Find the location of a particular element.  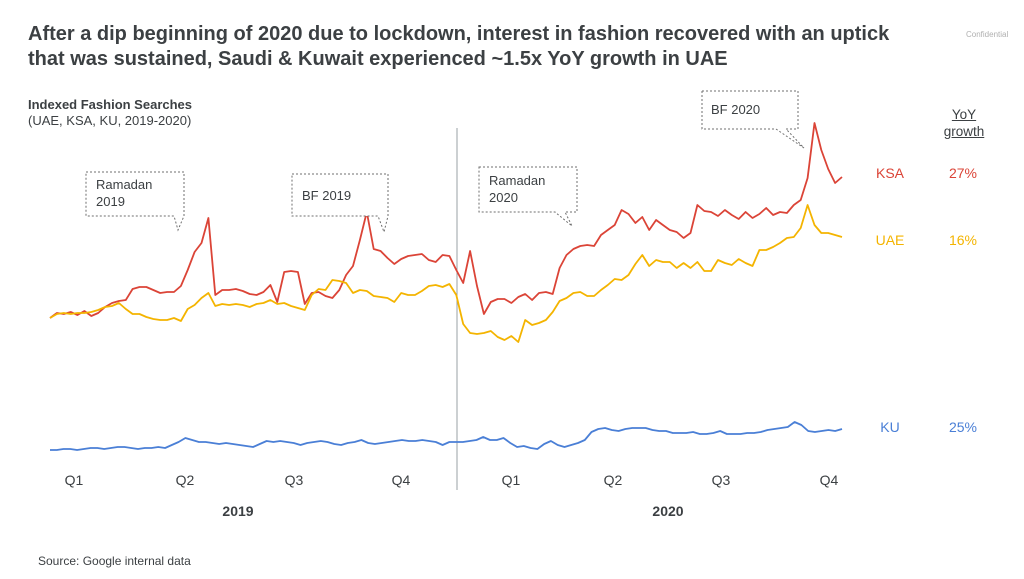

yoy-value-ku: 25% is located at coordinates (963, 427).